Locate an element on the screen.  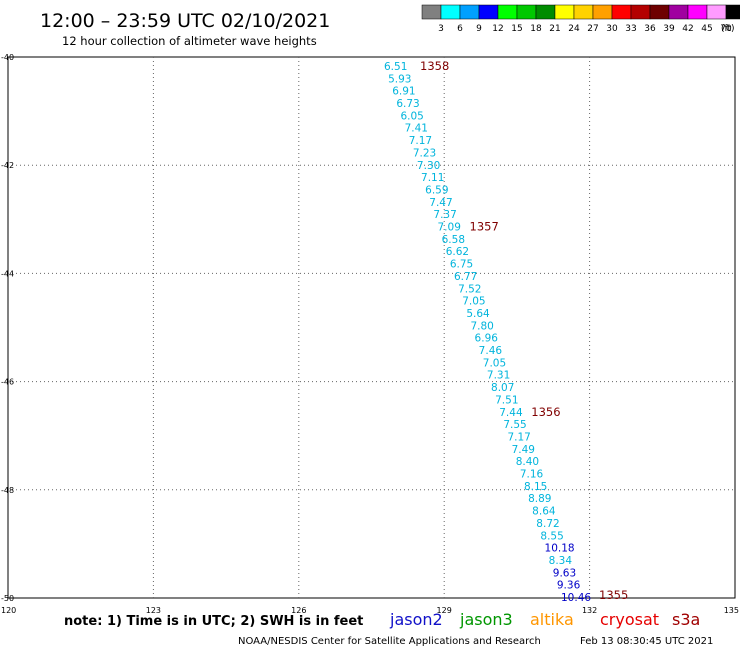
legend-label: 21 is located at coordinates (554, 29).